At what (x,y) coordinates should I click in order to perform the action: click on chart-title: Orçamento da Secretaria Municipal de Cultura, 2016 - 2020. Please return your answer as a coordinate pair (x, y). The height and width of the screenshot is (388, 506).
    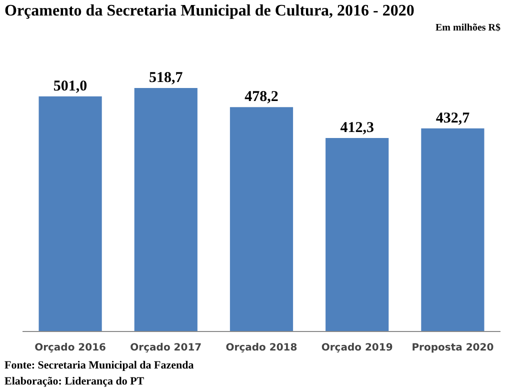
    Looking at the image, I should click on (209, 11).